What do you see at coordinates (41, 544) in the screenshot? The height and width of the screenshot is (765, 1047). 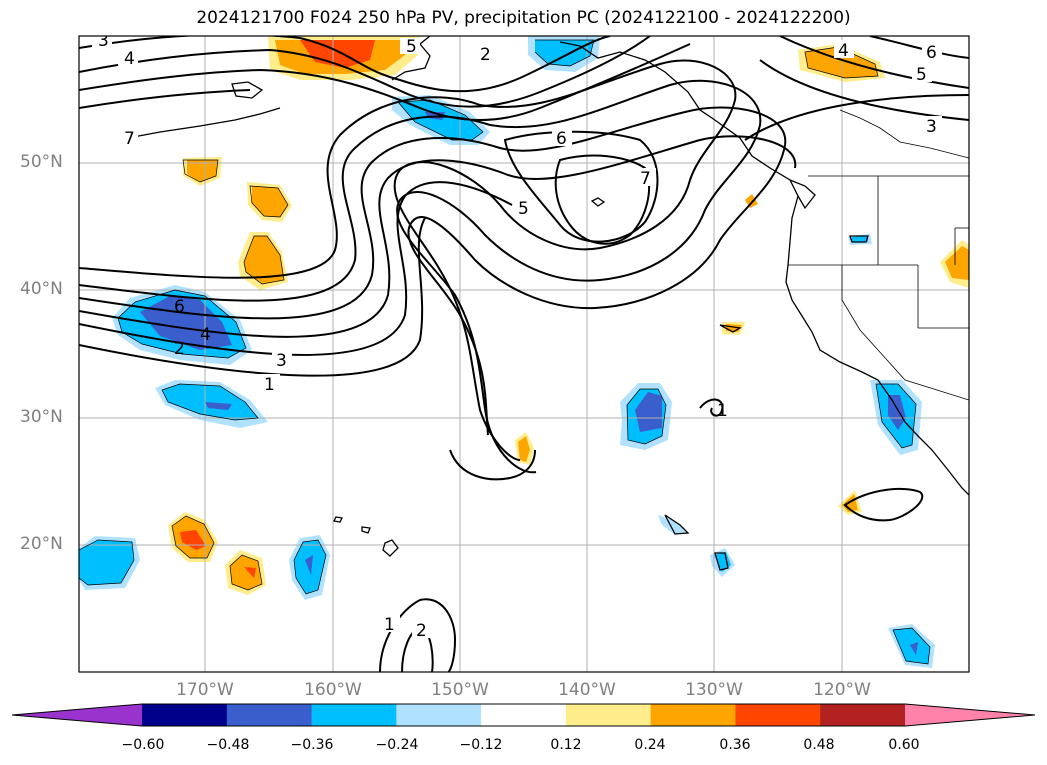 I see `lat-label-20n: 20°N` at bounding box center [41, 544].